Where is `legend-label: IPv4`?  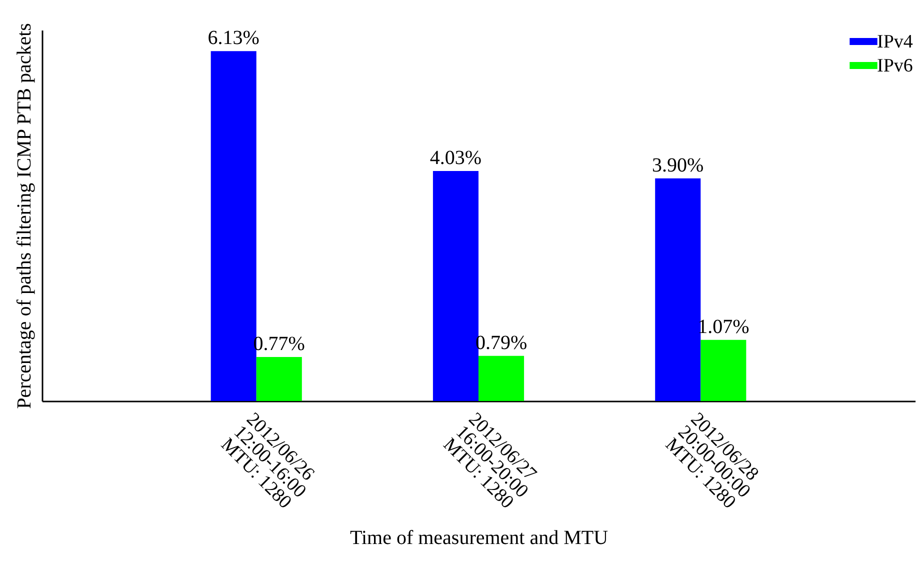
legend-label: IPv4 is located at coordinates (895, 42).